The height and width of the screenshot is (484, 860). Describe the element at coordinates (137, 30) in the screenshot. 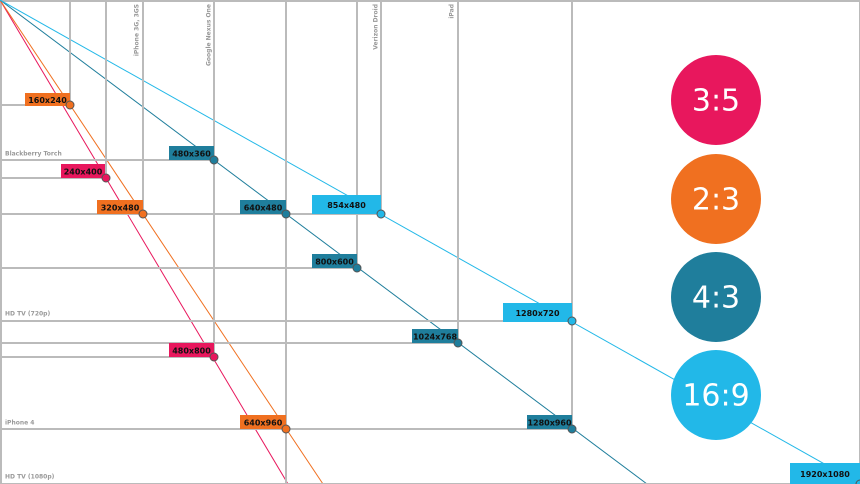

I see `device-label: iPhone 3G, 3GS` at that location.